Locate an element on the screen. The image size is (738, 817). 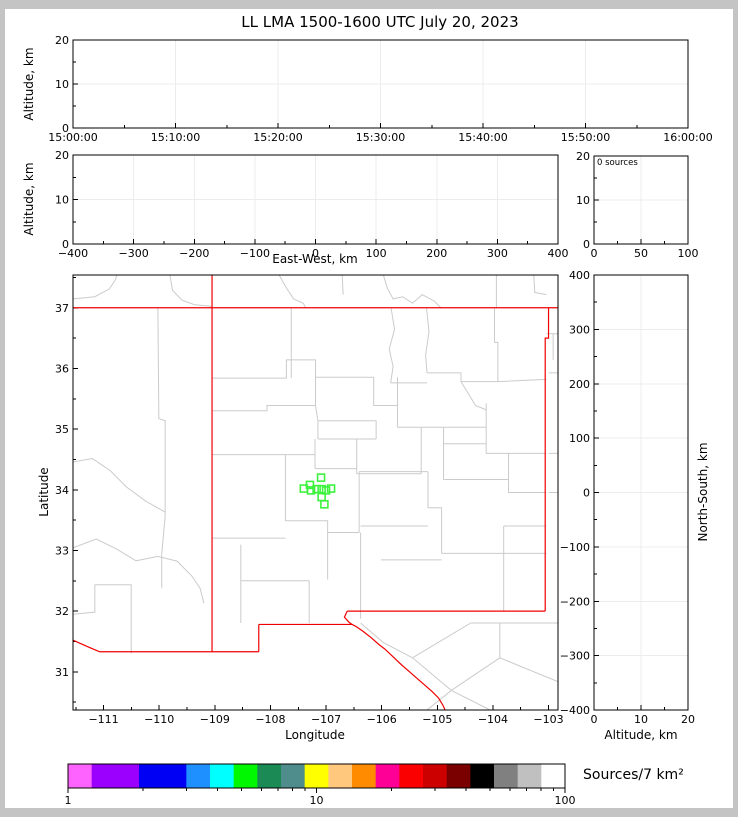
svg-text: 15:20:00 is located at coordinates (277, 137).